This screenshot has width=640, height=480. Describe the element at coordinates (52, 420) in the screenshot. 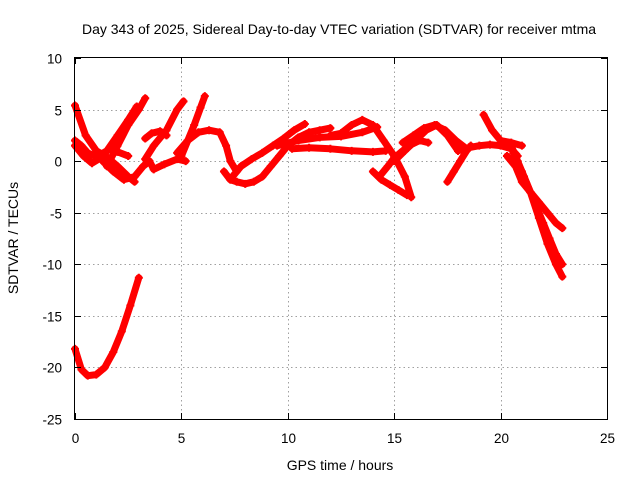

I see `y-tick-label: -25` at that location.